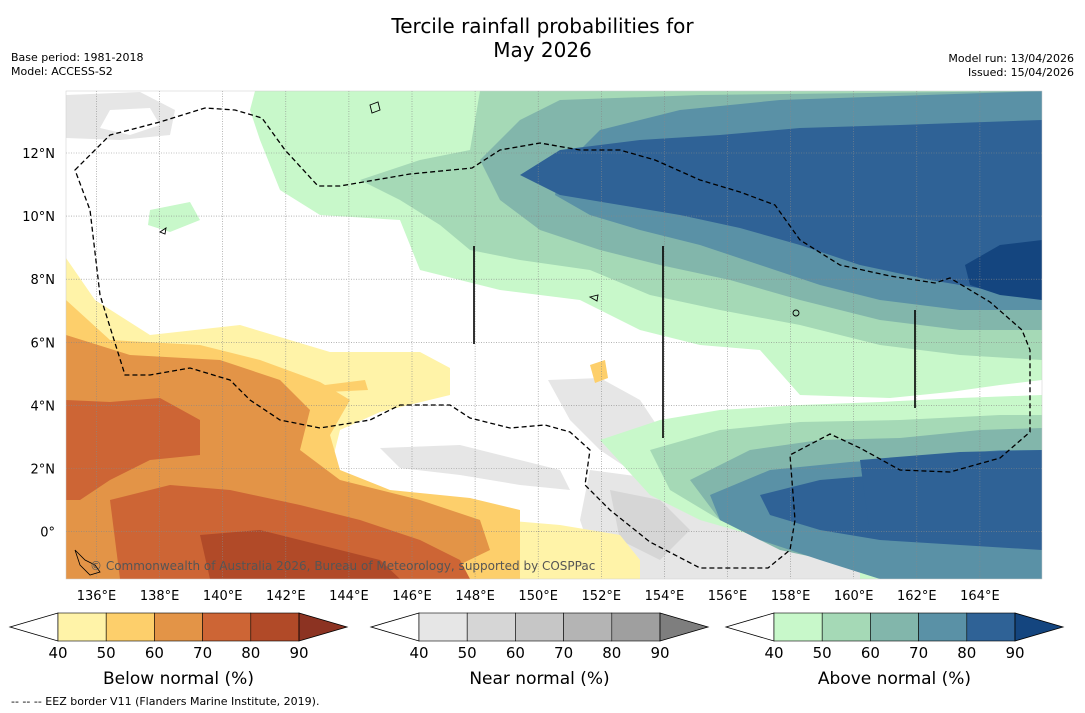 The height and width of the screenshot is (713, 1085). I want to click on lon-tick-label: 142°E, so click(286, 596).